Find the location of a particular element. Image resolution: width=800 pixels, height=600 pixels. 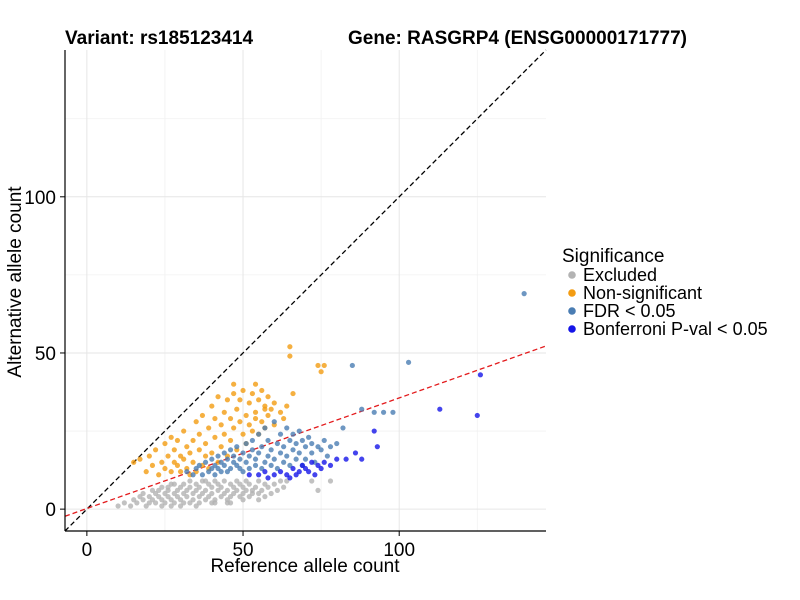

legend-title: Significance is located at coordinates (613, 256).